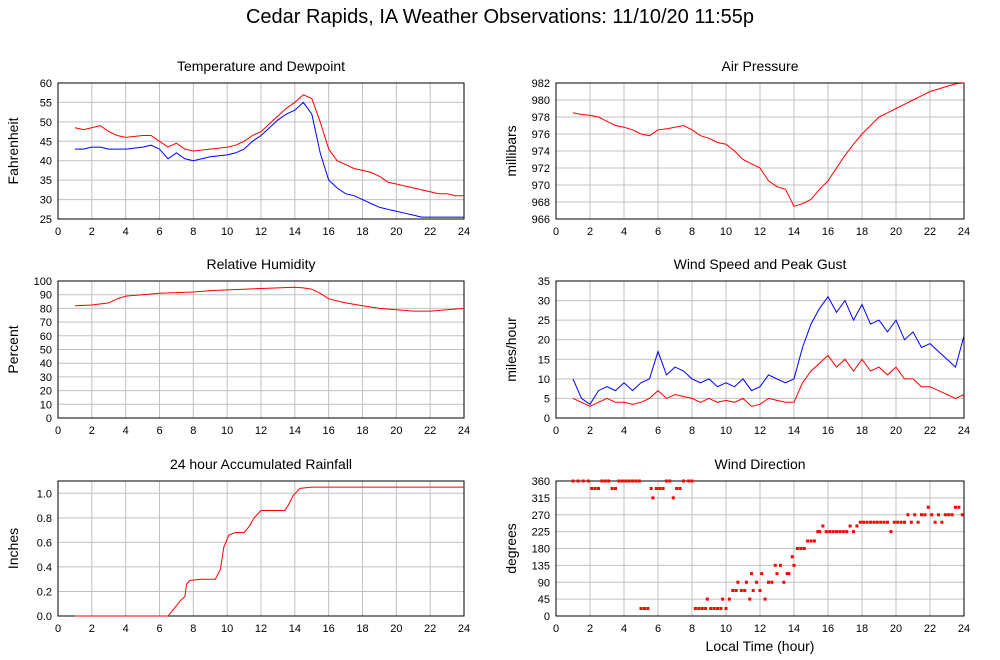 Image resolution: width=1000 pixels, height=660 pixels. Describe the element at coordinates (759, 464) in the screenshot. I see `chart-title: Wind Direction` at that location.